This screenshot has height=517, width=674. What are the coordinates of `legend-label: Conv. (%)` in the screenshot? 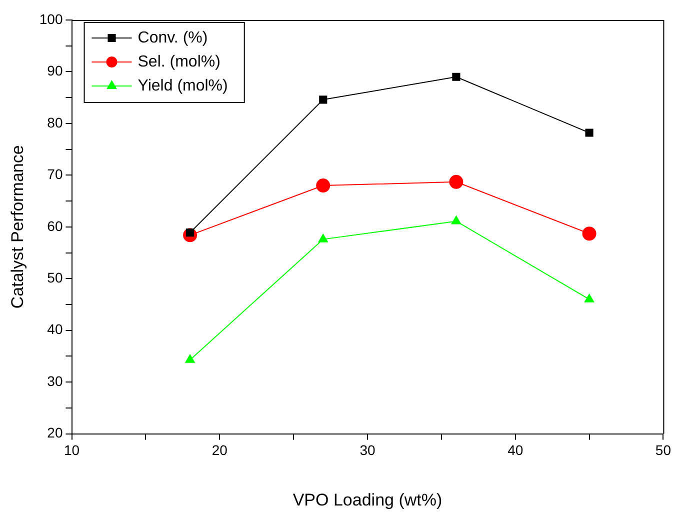 It's located at (173, 37).